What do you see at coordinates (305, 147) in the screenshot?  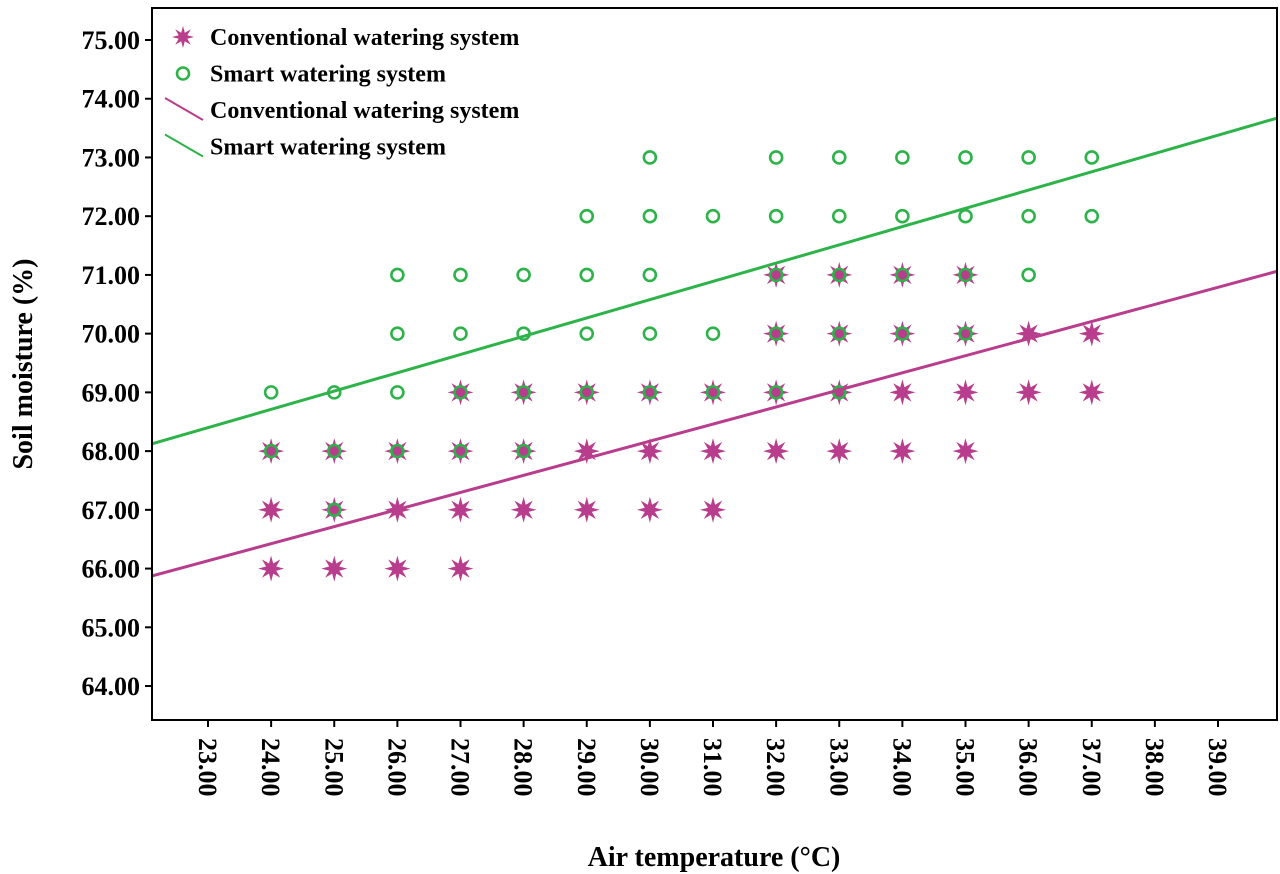 I see `legend-item: Smart watering system` at bounding box center [305, 147].